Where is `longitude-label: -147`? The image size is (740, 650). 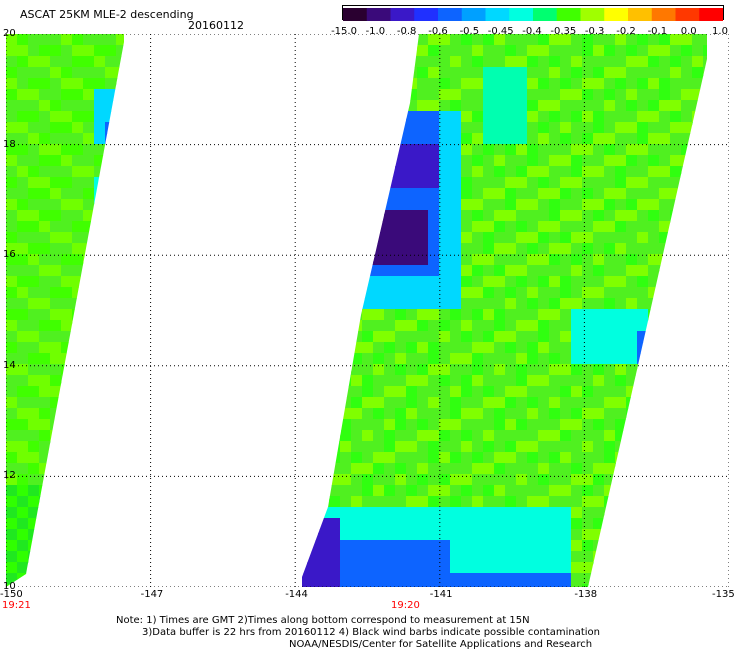
longitude-label: -147 is located at coordinates (152, 594).